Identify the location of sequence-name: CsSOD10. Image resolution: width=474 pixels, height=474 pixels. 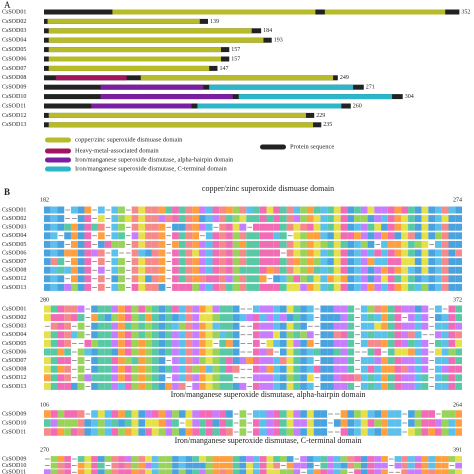
(14, 423).